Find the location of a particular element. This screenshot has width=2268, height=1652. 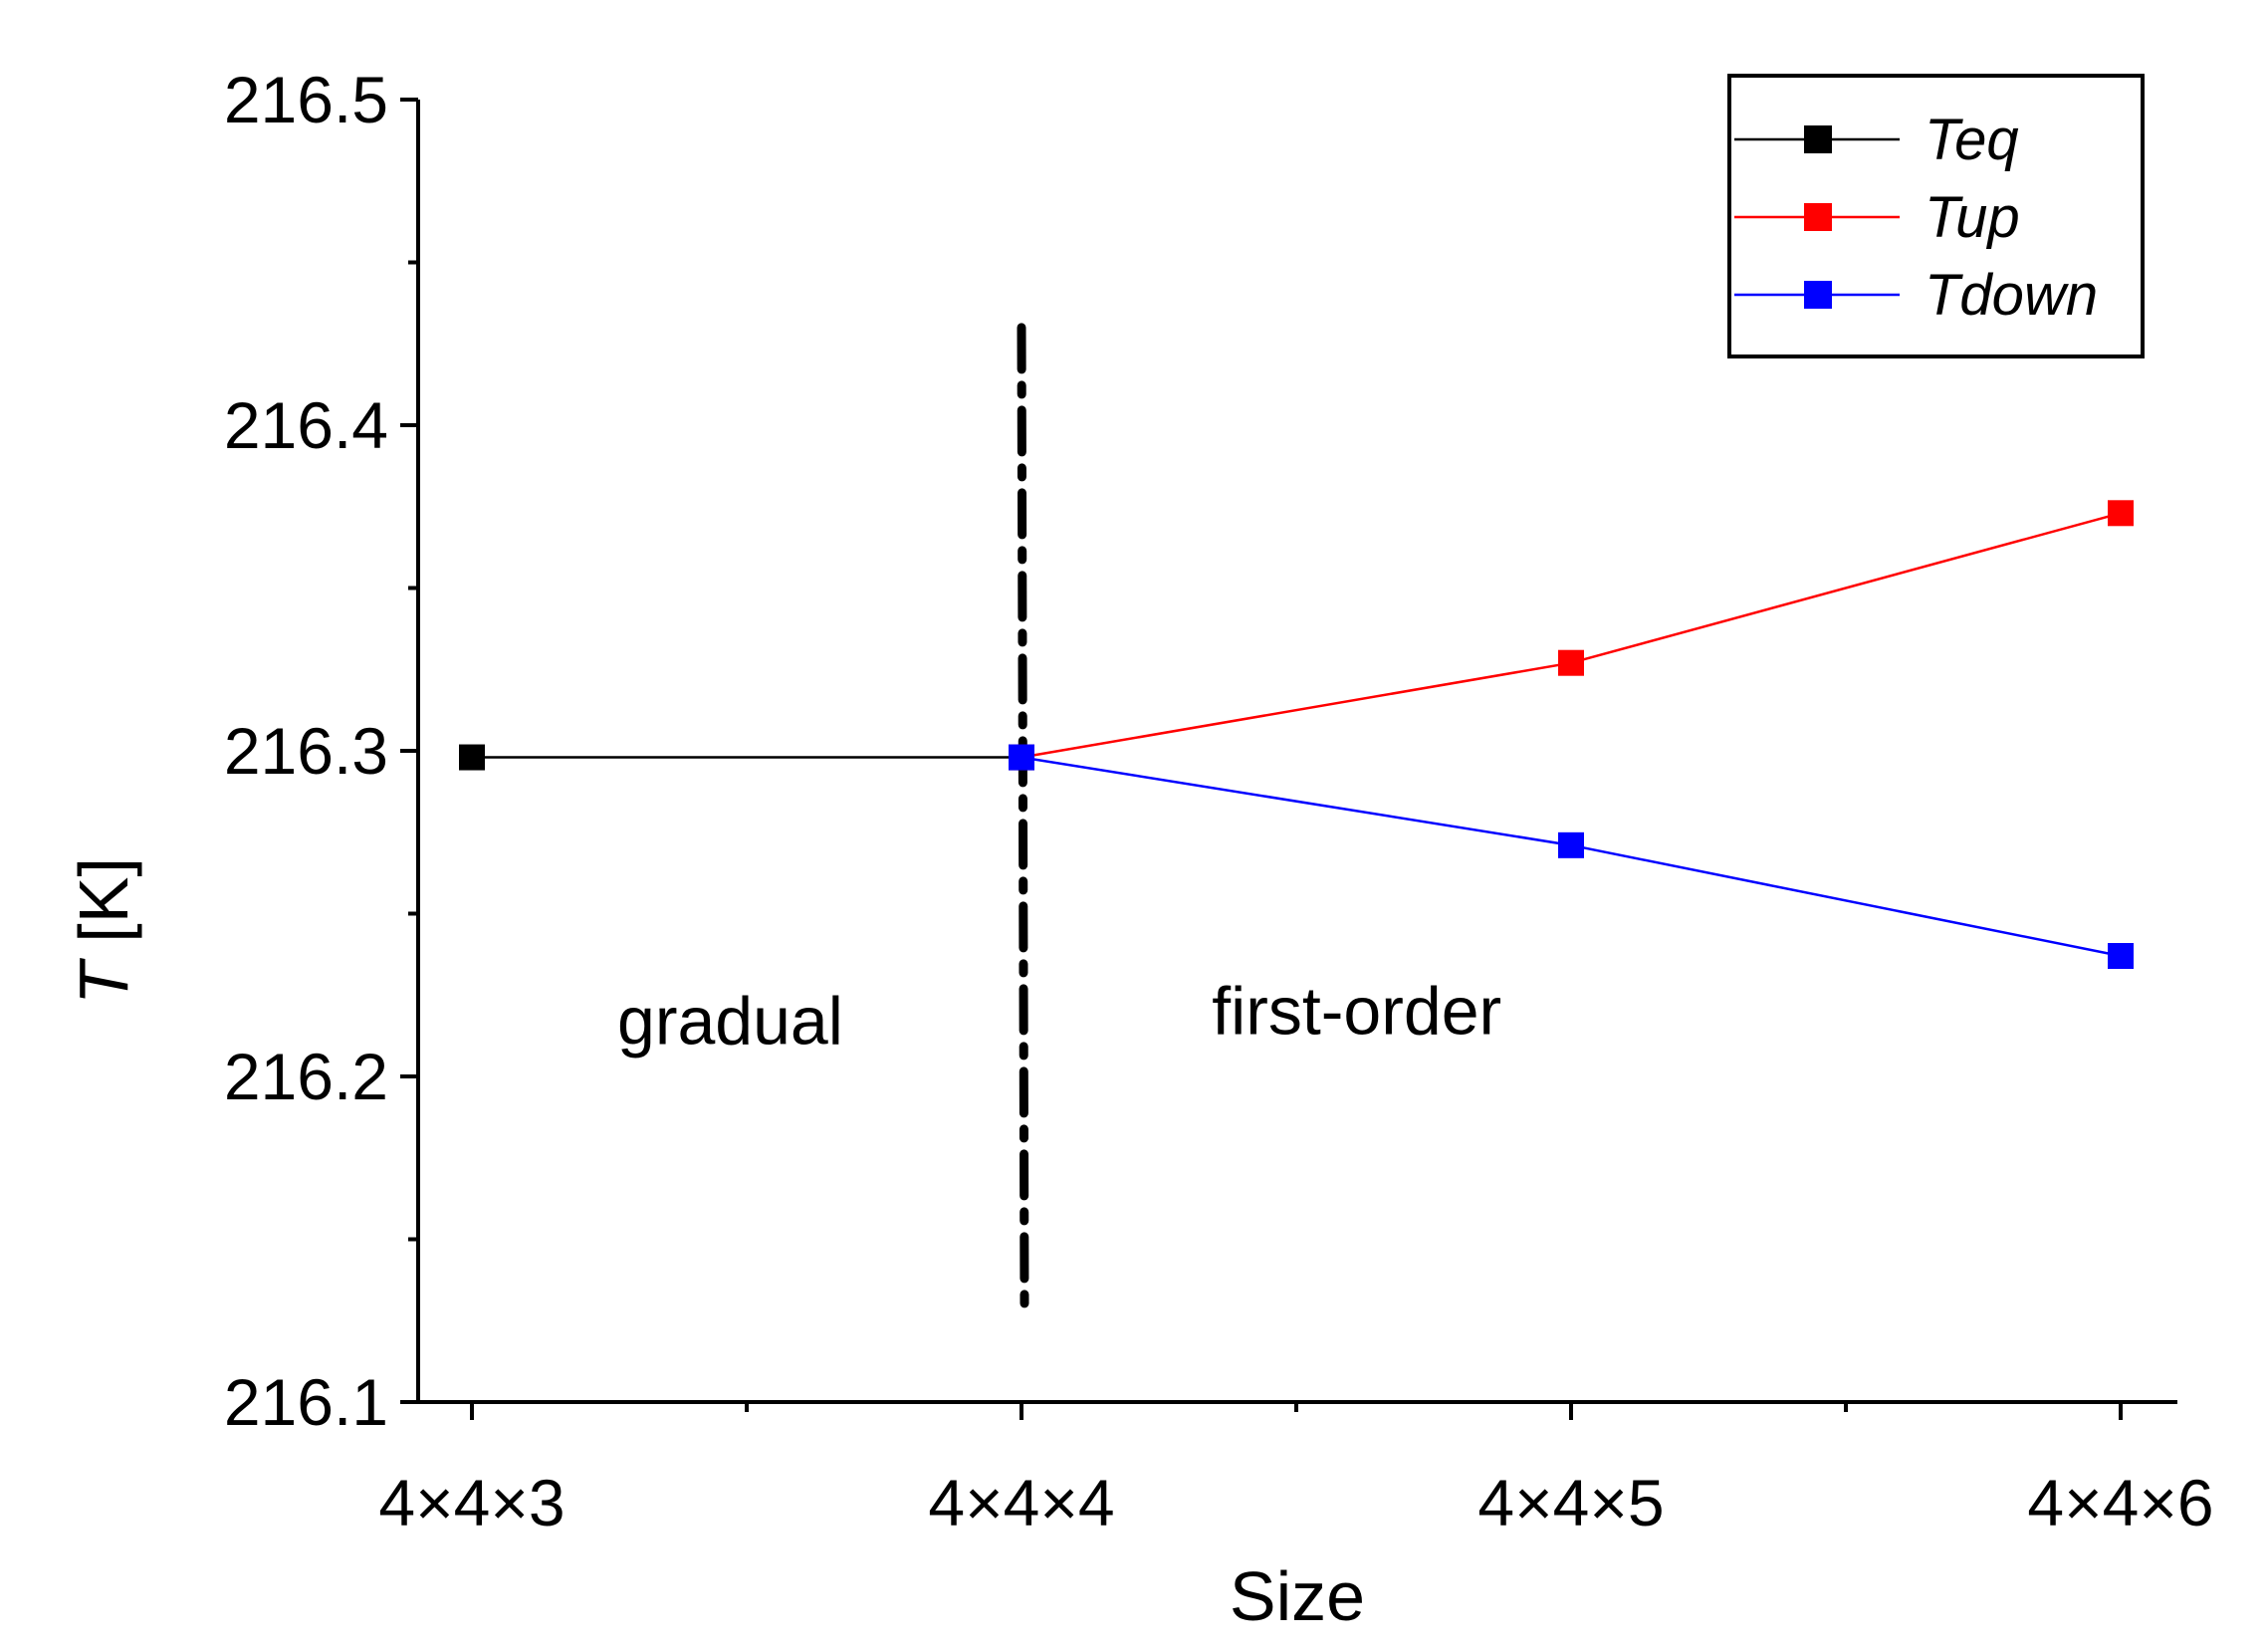

y-tick-label: 216.4 is located at coordinates (306, 425).